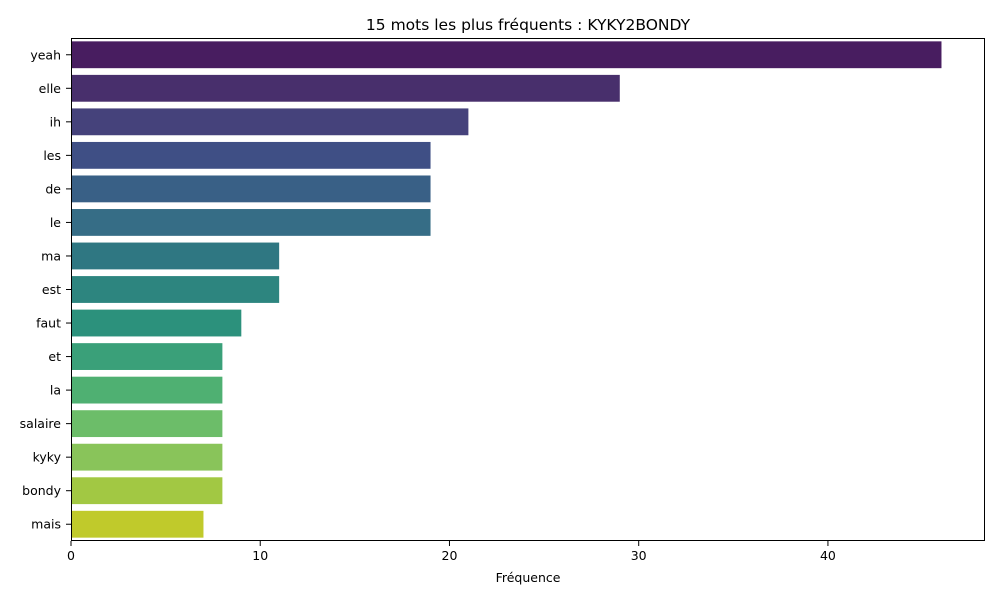  I want to click on bar-bondy, so click(147, 491).